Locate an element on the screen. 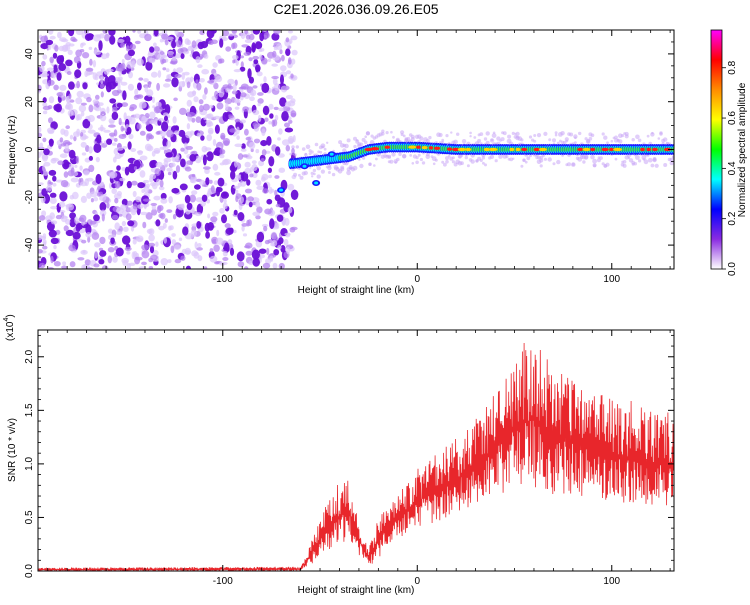 Image resolution: width=750 pixels, height=605 pixels. y-tick-label: 20 is located at coordinates (29, 102).